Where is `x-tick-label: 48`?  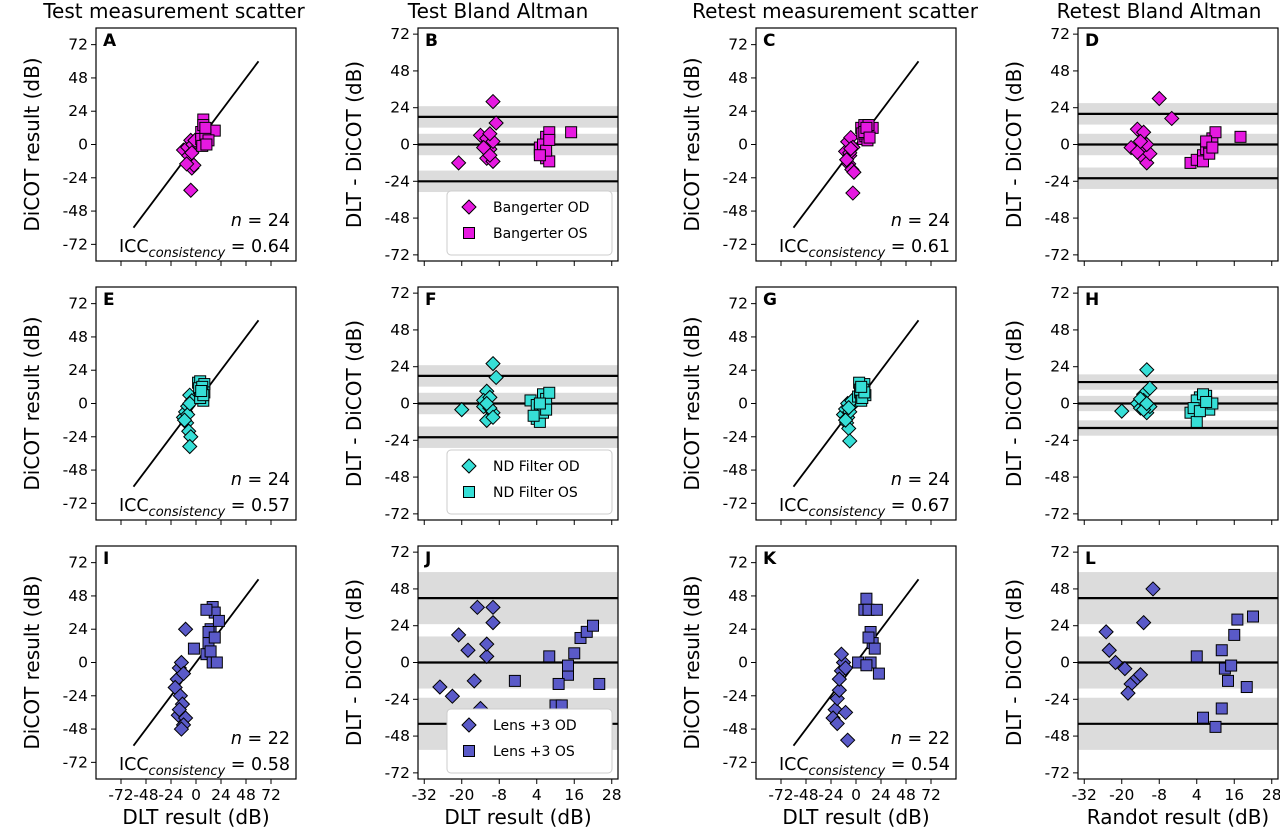 x-tick-label: 48 is located at coordinates (906, 795).